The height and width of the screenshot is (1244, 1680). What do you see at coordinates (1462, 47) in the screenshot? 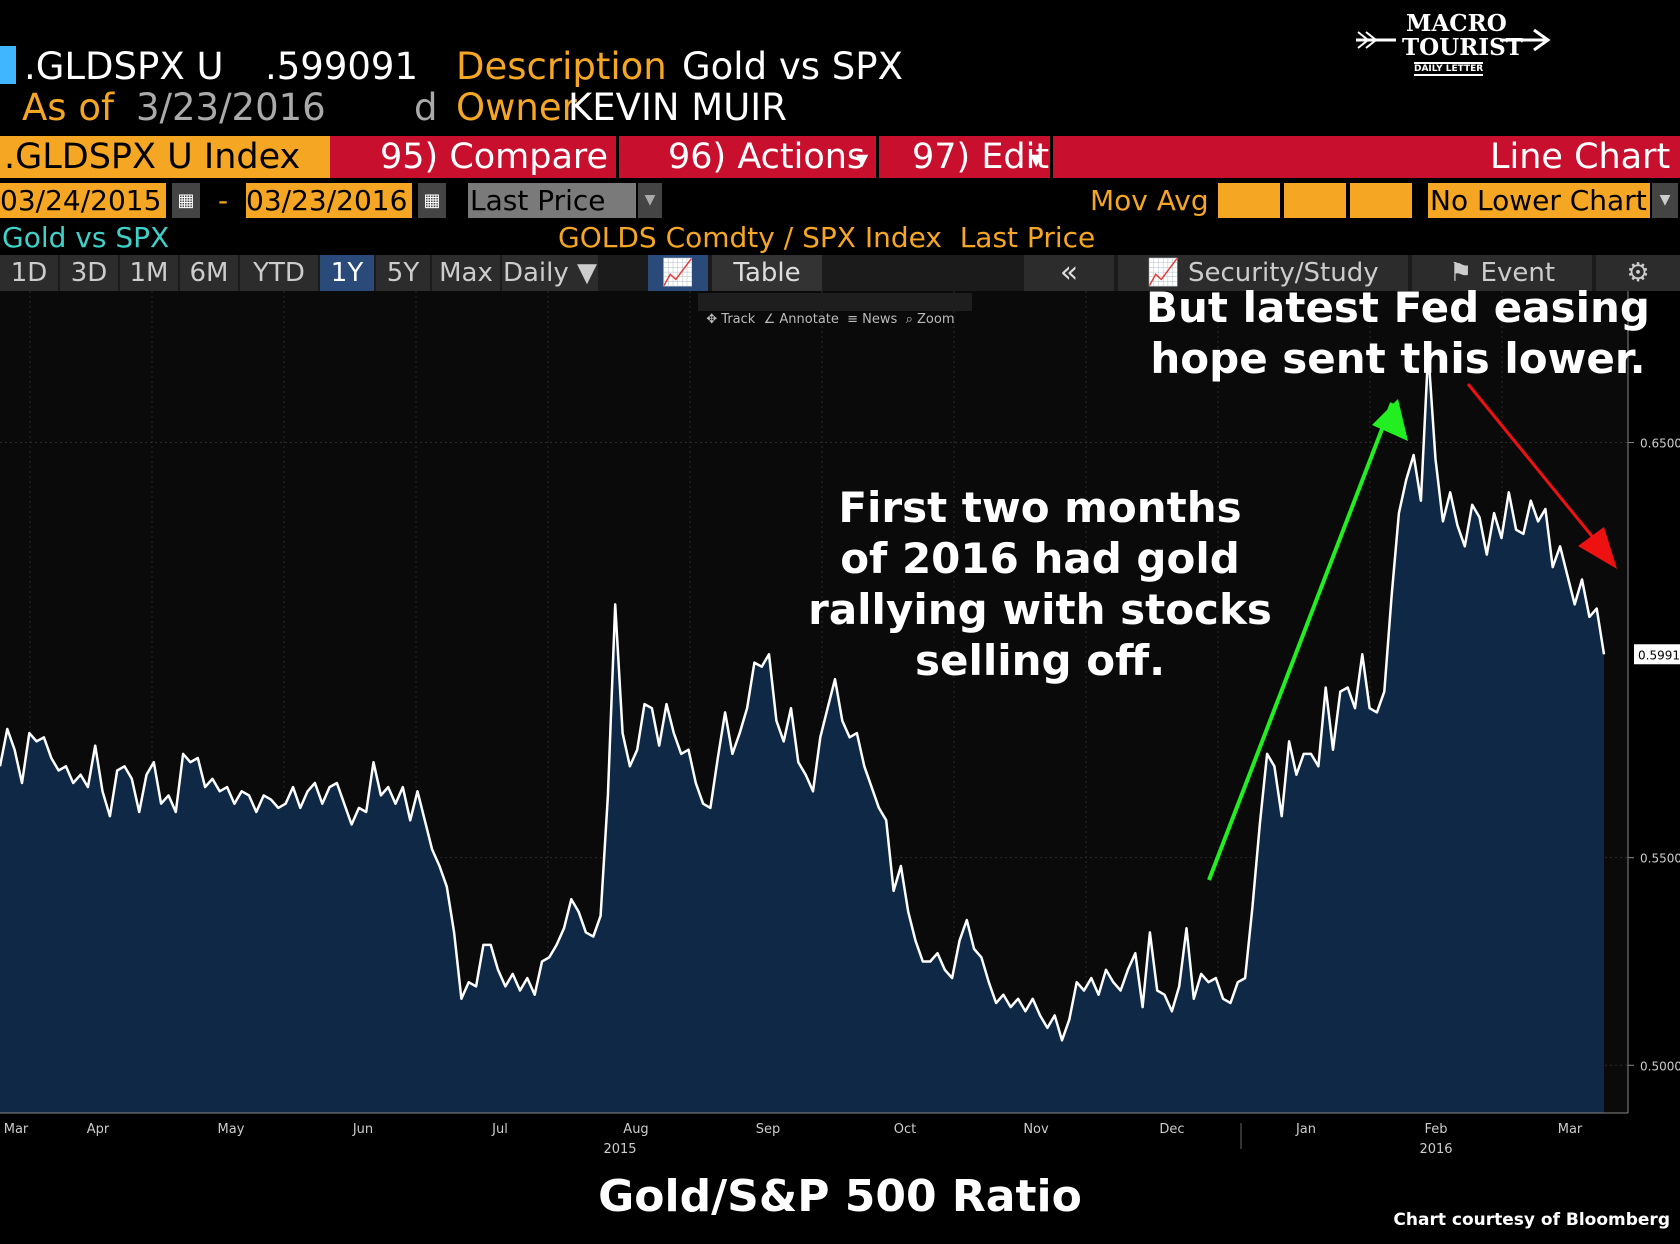
I see `logo-line2: TOURIST` at bounding box center [1462, 47].